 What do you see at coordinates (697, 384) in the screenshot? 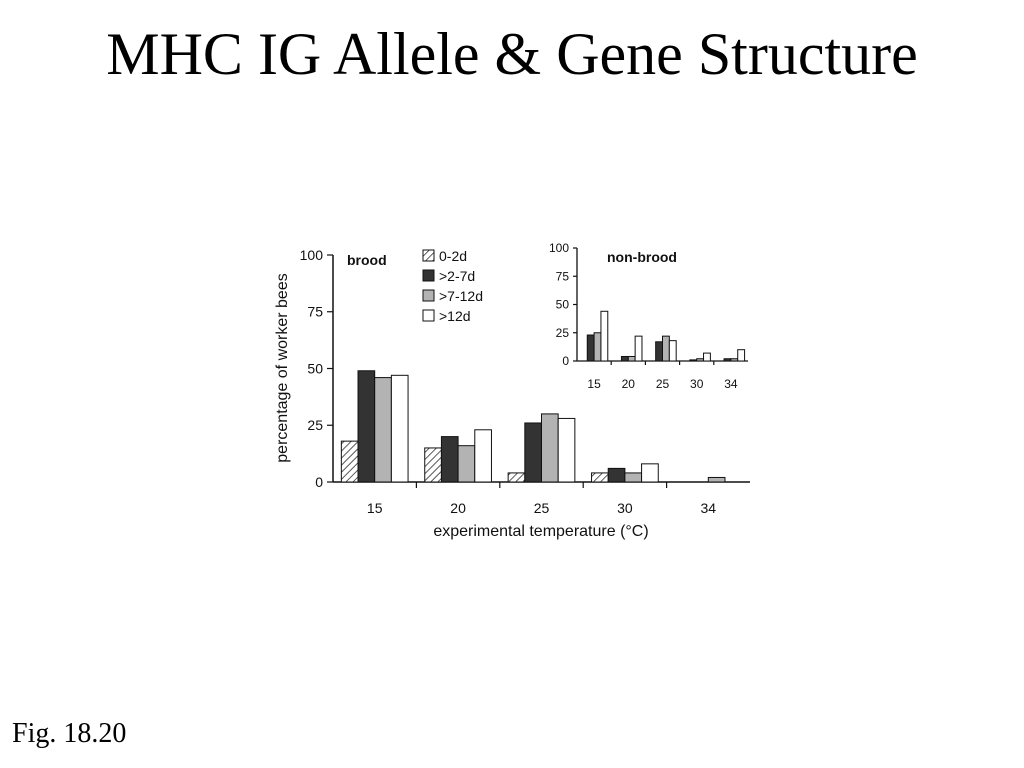
I see `inset-x-tick-label: 30` at bounding box center [697, 384].